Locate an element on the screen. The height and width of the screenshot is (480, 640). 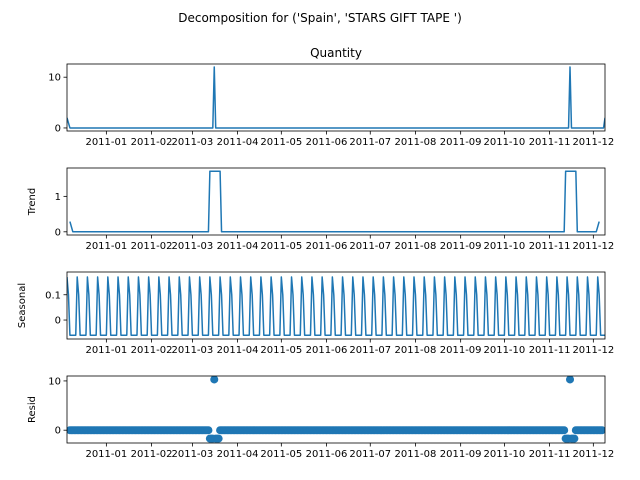
ytick-label: 0.1 is located at coordinates (53, 295).